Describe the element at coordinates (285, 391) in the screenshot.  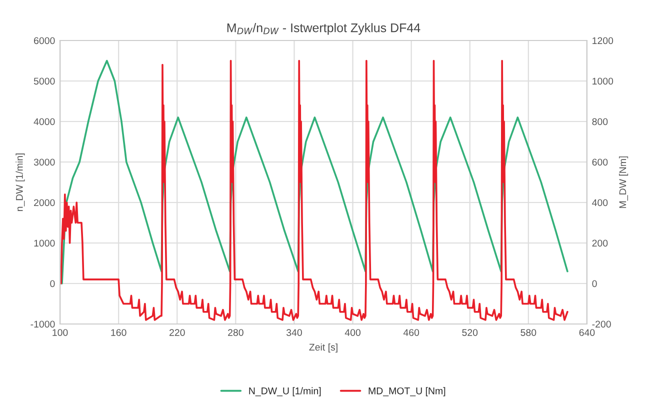
I see `legend-label: N_DW_U [1/min]` at that location.